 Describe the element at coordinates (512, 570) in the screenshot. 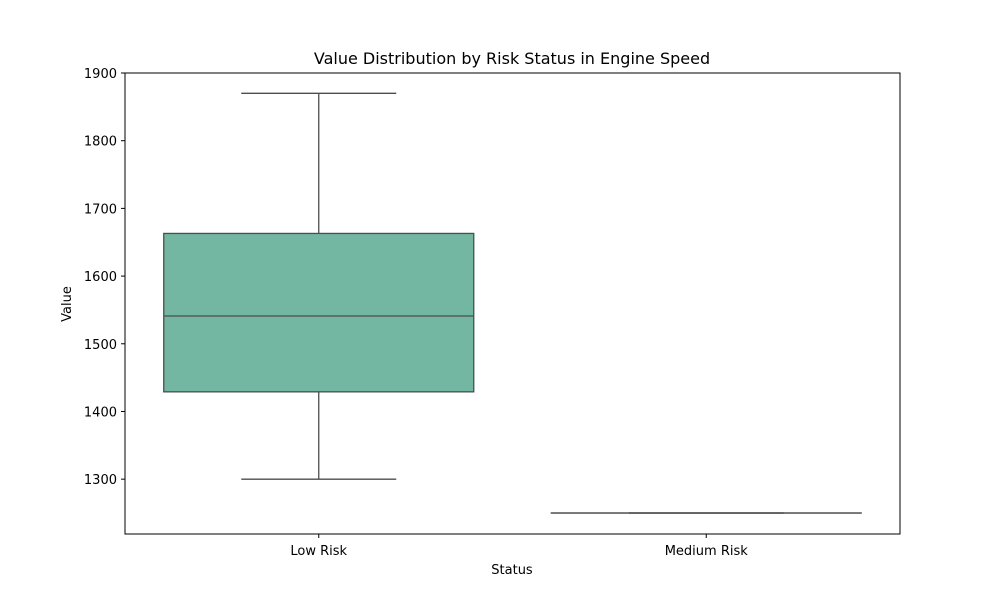

I see `x-axis-label: Status` at that location.